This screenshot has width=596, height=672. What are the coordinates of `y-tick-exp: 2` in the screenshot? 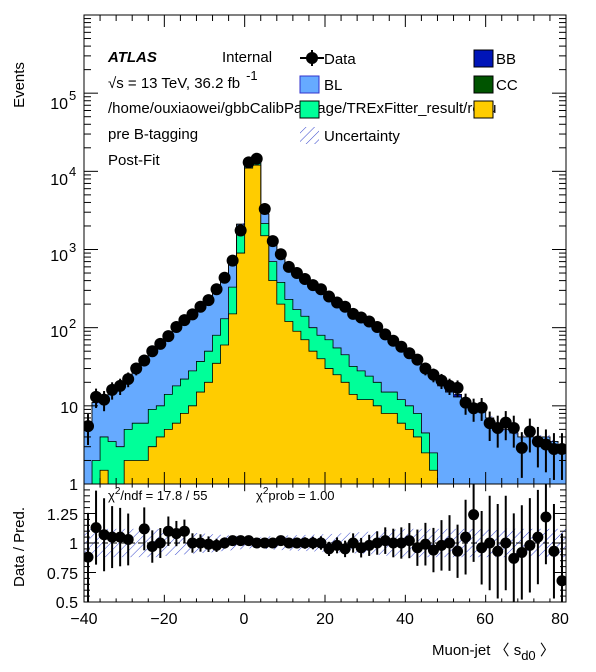 It's located at (72, 323).